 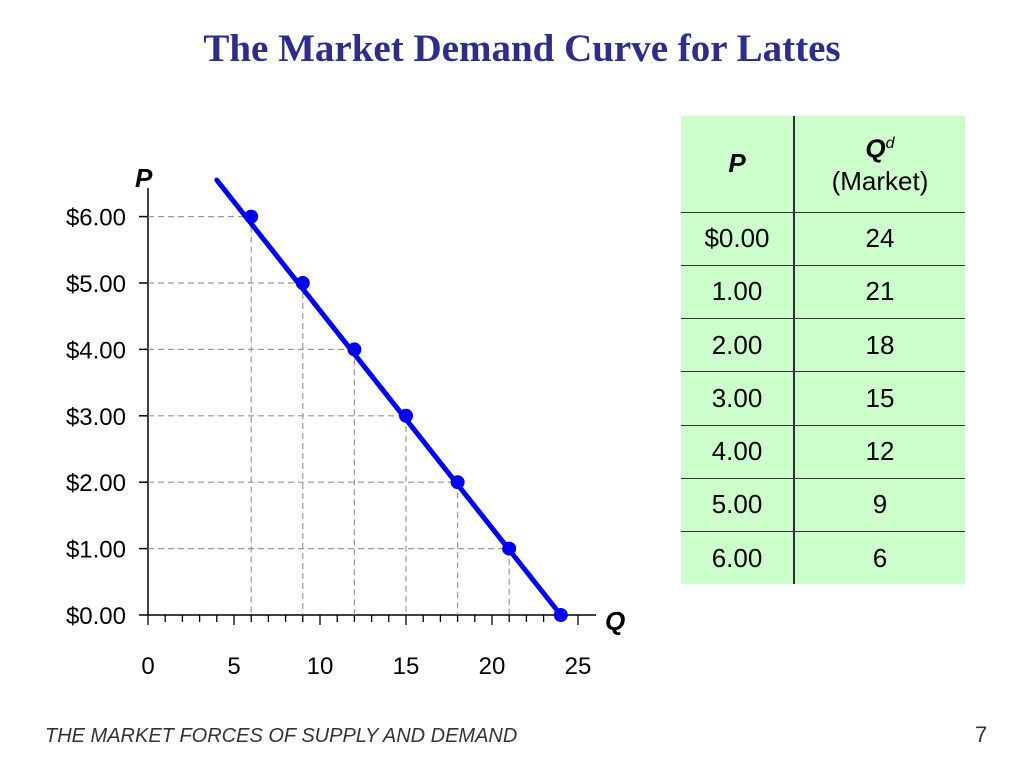 What do you see at coordinates (738, 345) in the screenshot?
I see `price-cell: 2.00` at bounding box center [738, 345].